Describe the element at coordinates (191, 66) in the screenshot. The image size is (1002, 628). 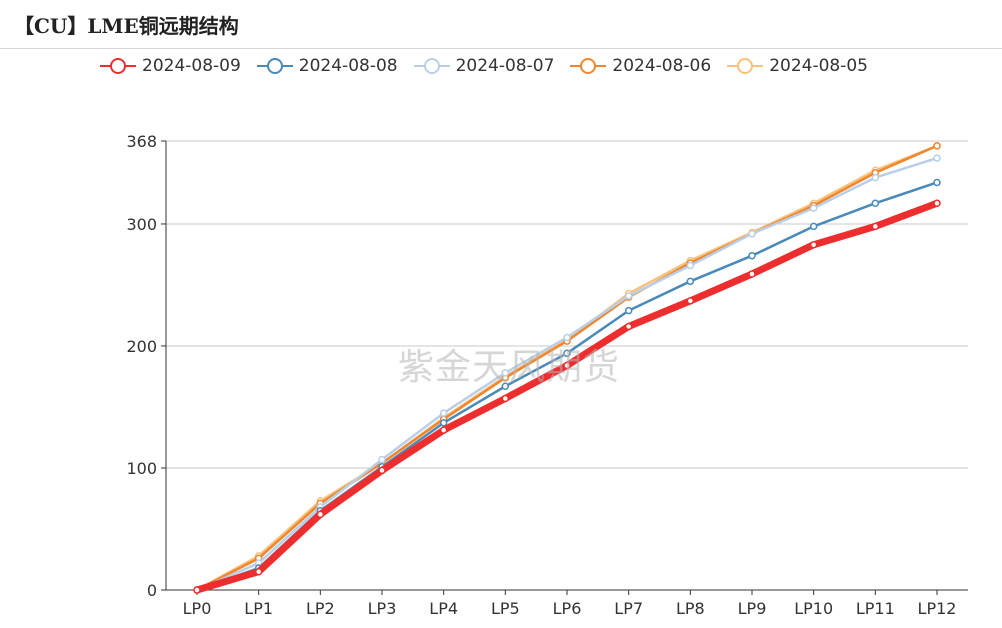
I see `legend-label: 2024-08-09` at that location.